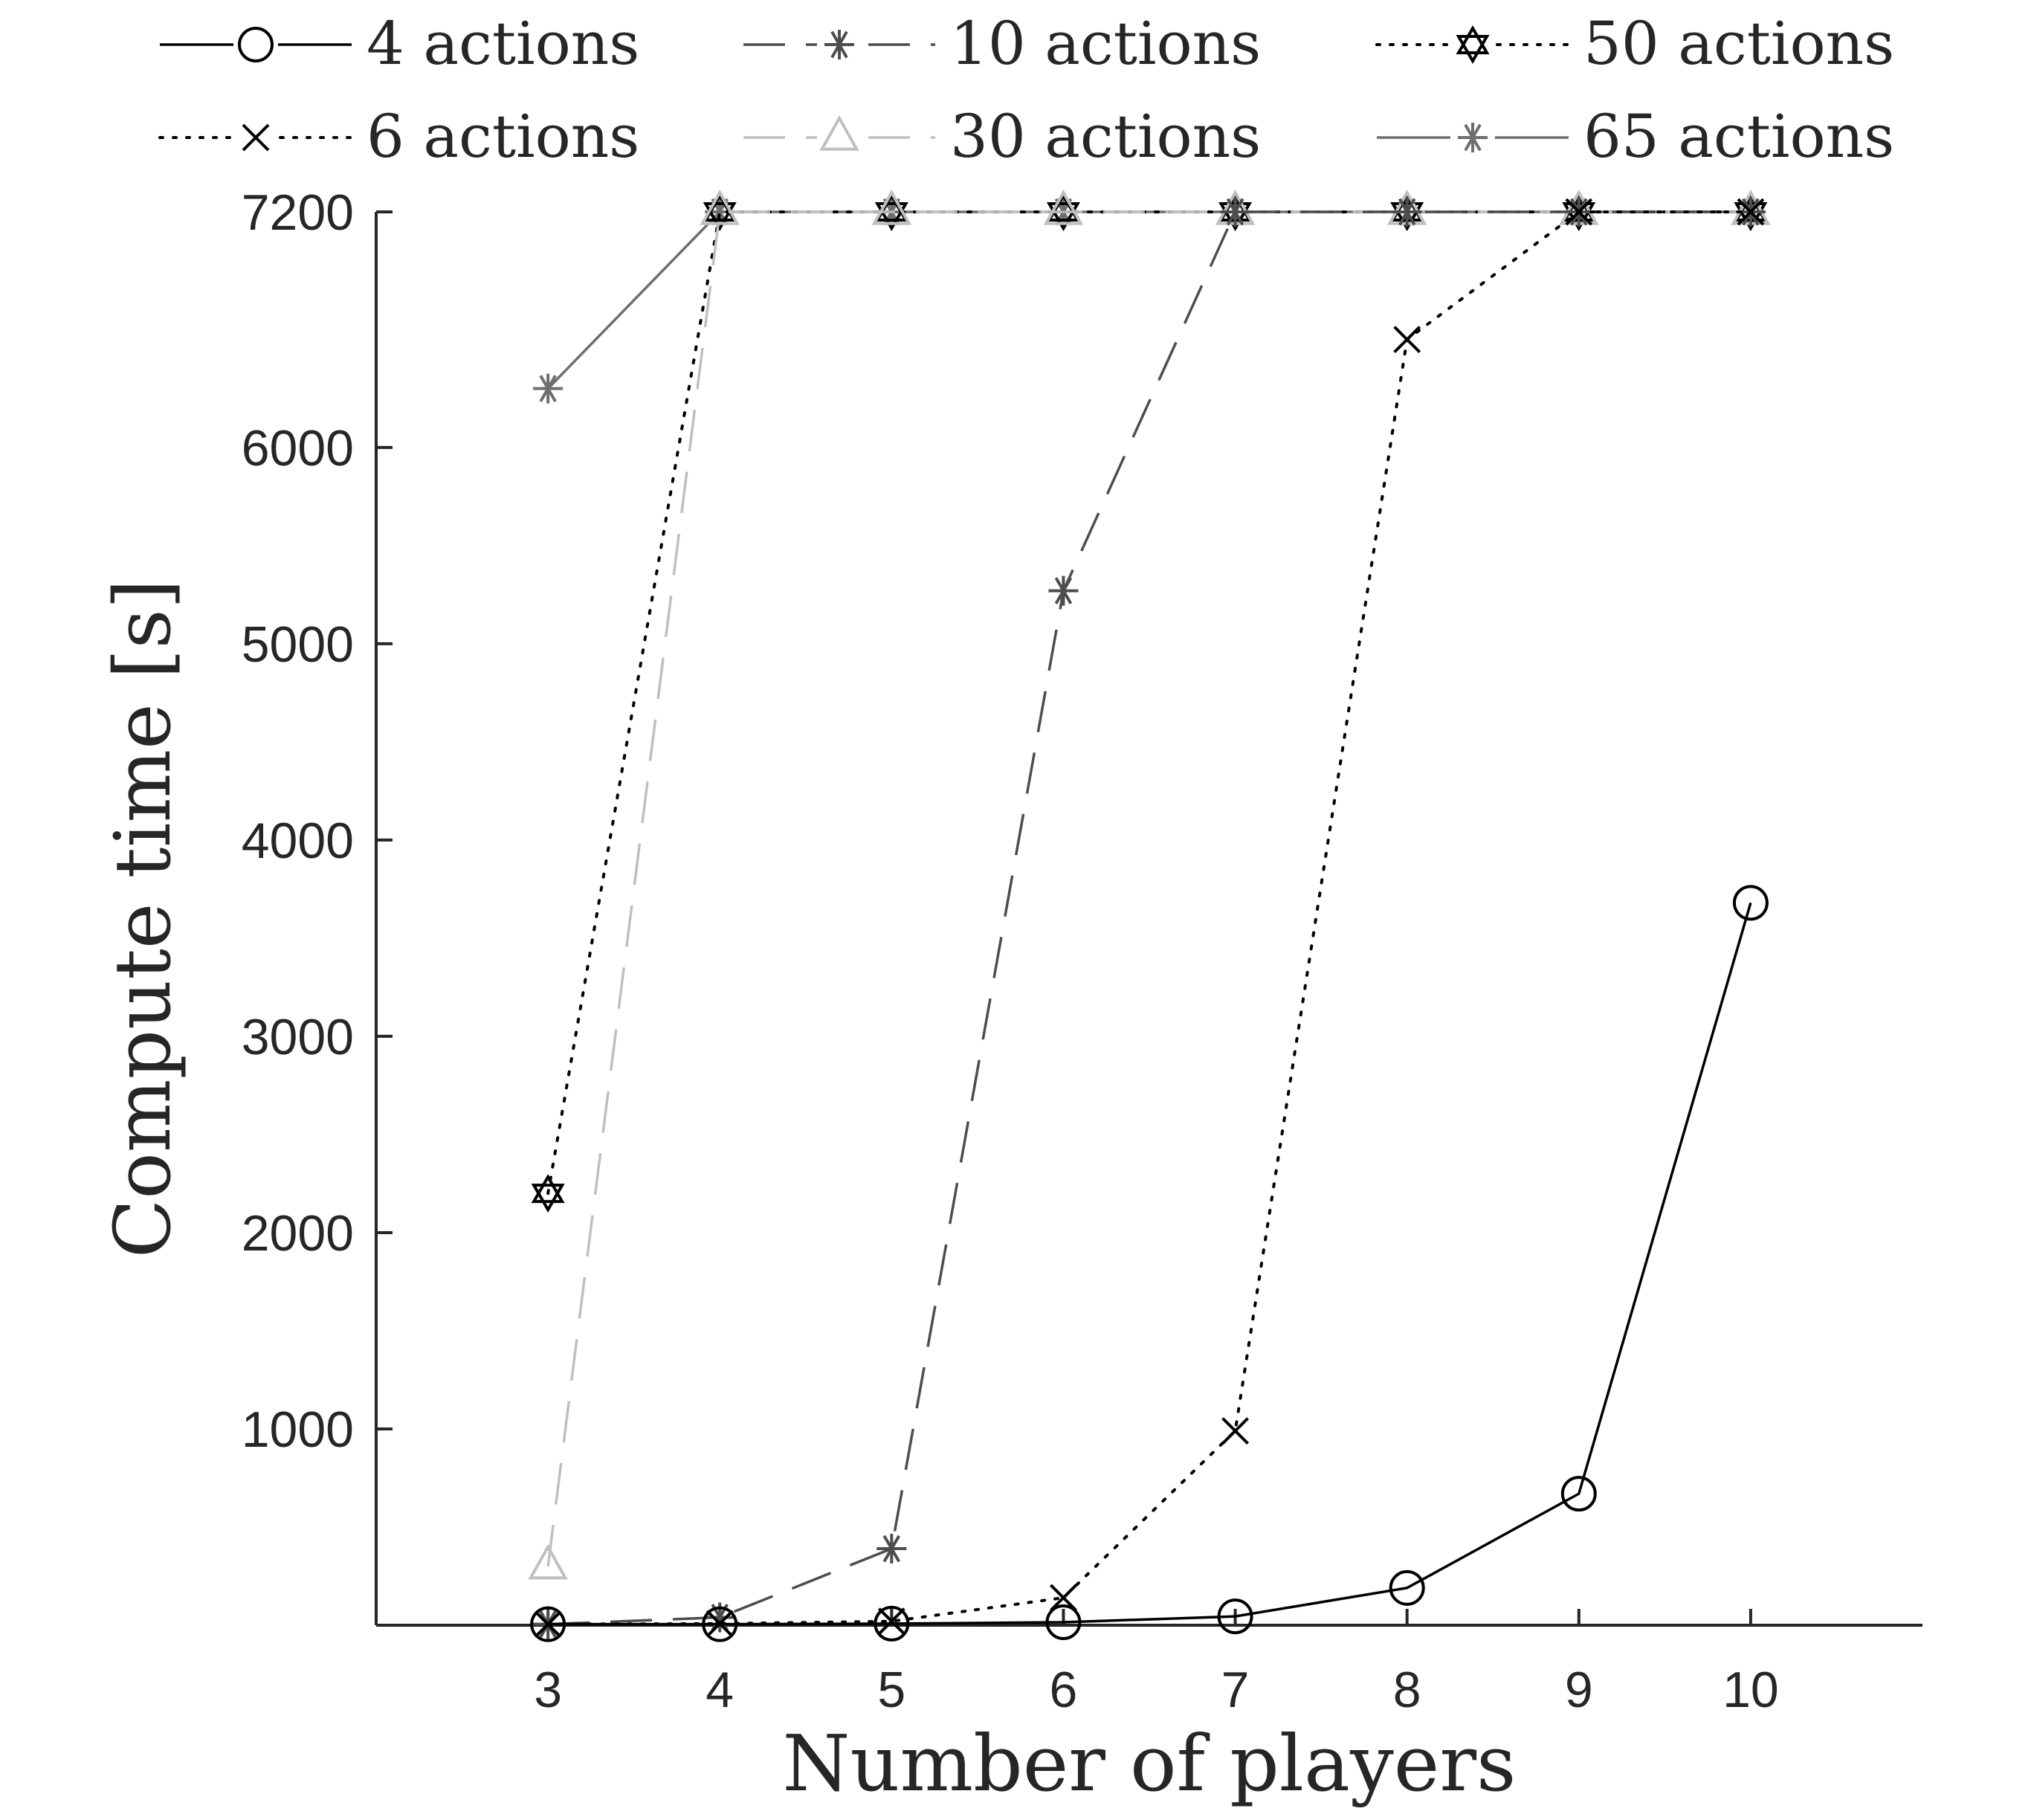 This screenshot has height=1820, width=2034. I want to click on legend-label: 65 actions, so click(1739, 137).